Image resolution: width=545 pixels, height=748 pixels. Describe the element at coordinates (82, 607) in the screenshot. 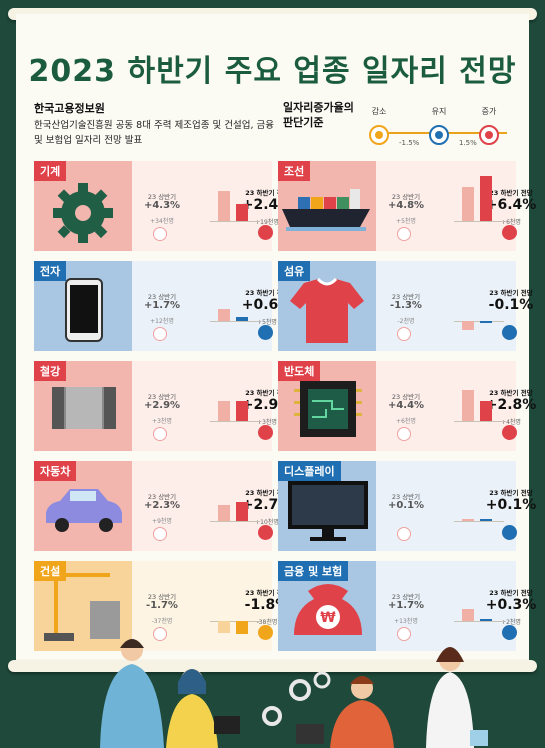

I see `crane-icon` at that location.